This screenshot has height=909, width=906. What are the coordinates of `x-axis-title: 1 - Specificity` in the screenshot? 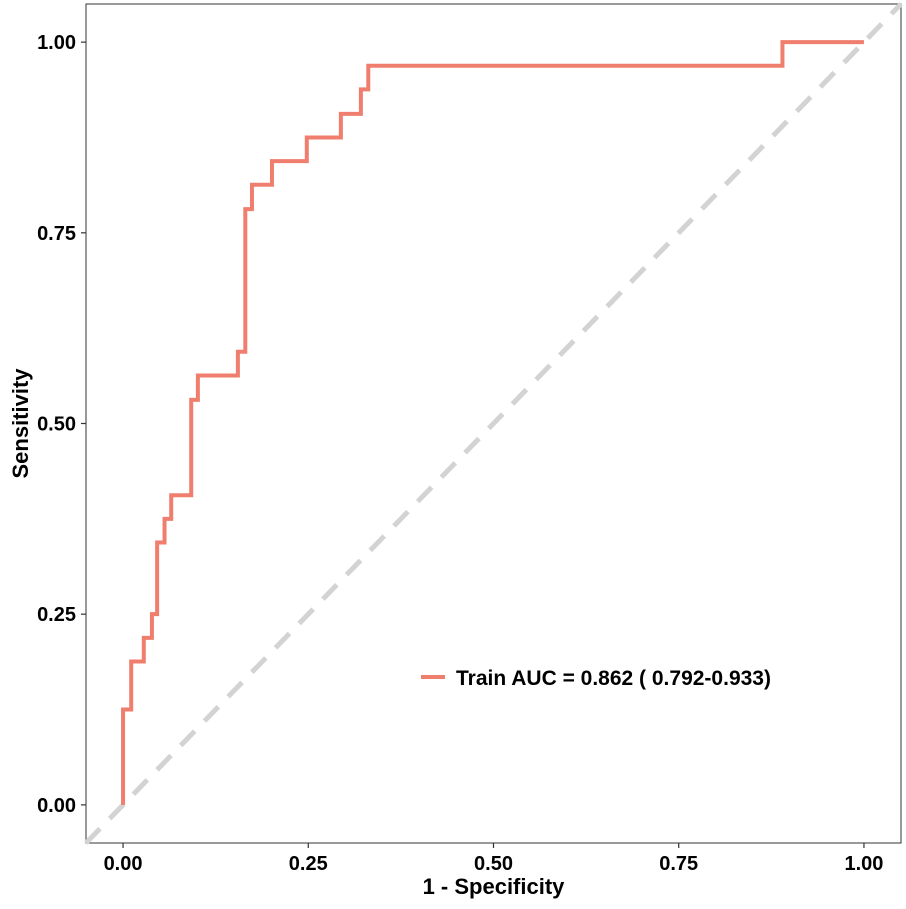 It's located at (494, 886).